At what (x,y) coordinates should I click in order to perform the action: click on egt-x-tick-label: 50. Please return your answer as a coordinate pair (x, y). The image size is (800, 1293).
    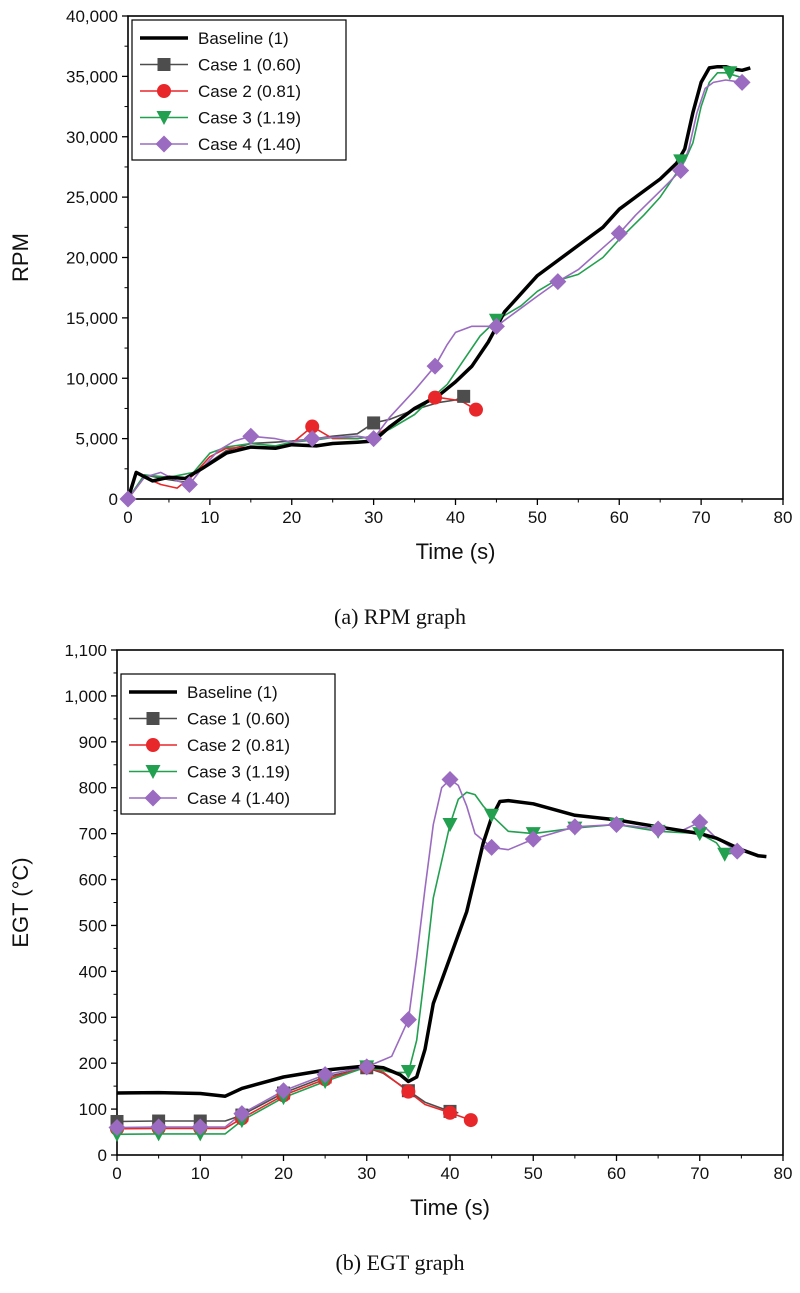
    Looking at the image, I should click on (533, 1173).